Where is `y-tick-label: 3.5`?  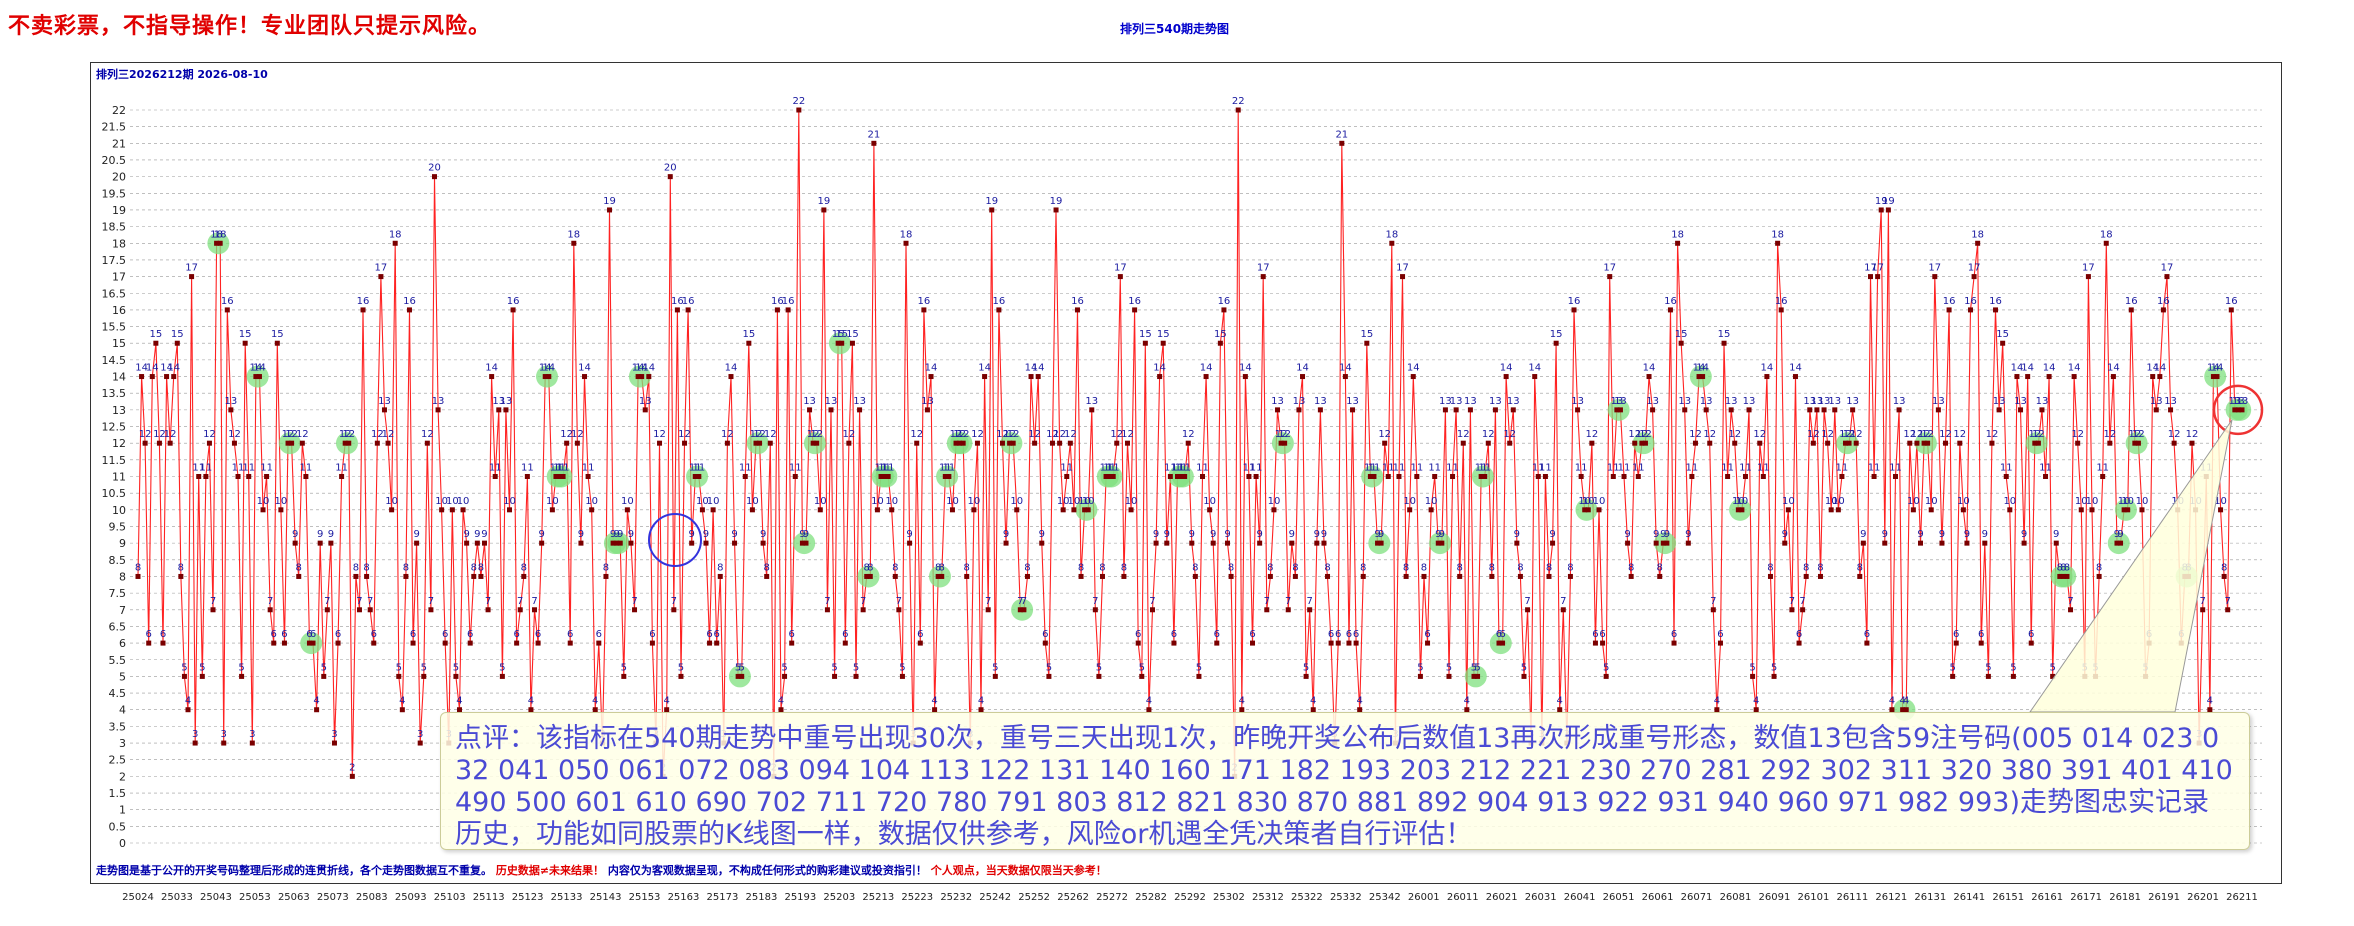 y-tick-label: 3.5 is located at coordinates (118, 726).